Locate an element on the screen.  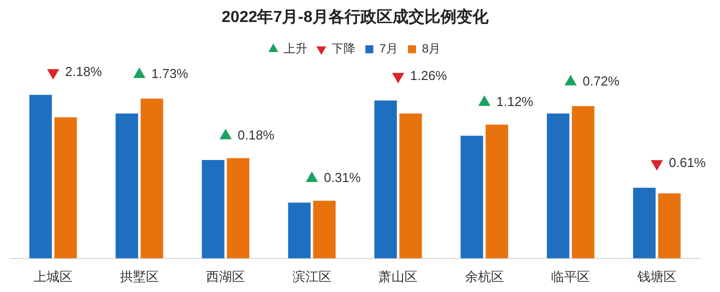
x-tick-label: 余杭区 is located at coordinates (484, 276).